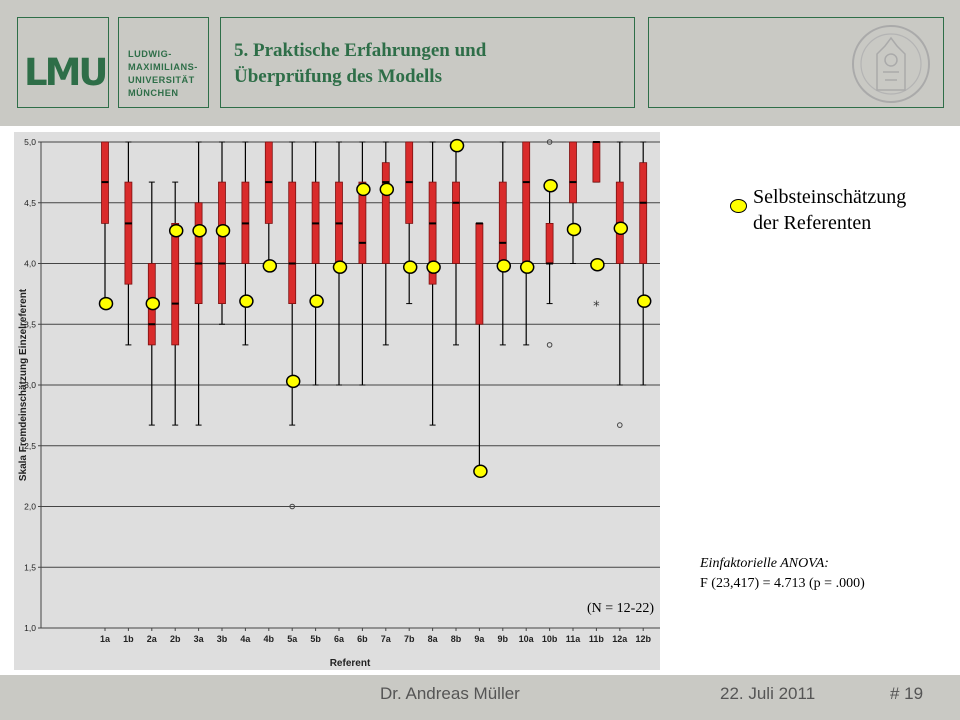 This screenshot has height=720, width=960. I want to click on y-tick-label: 3,5, so click(30, 324).